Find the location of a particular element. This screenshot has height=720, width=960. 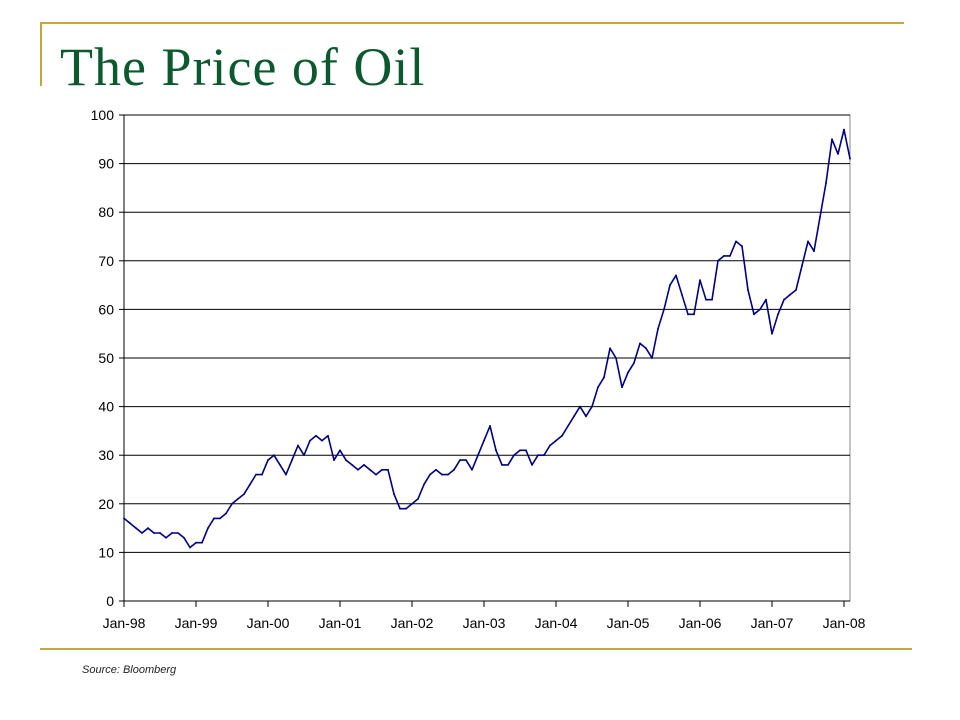

x-tick-label: Jan-08 is located at coordinates (844, 623).